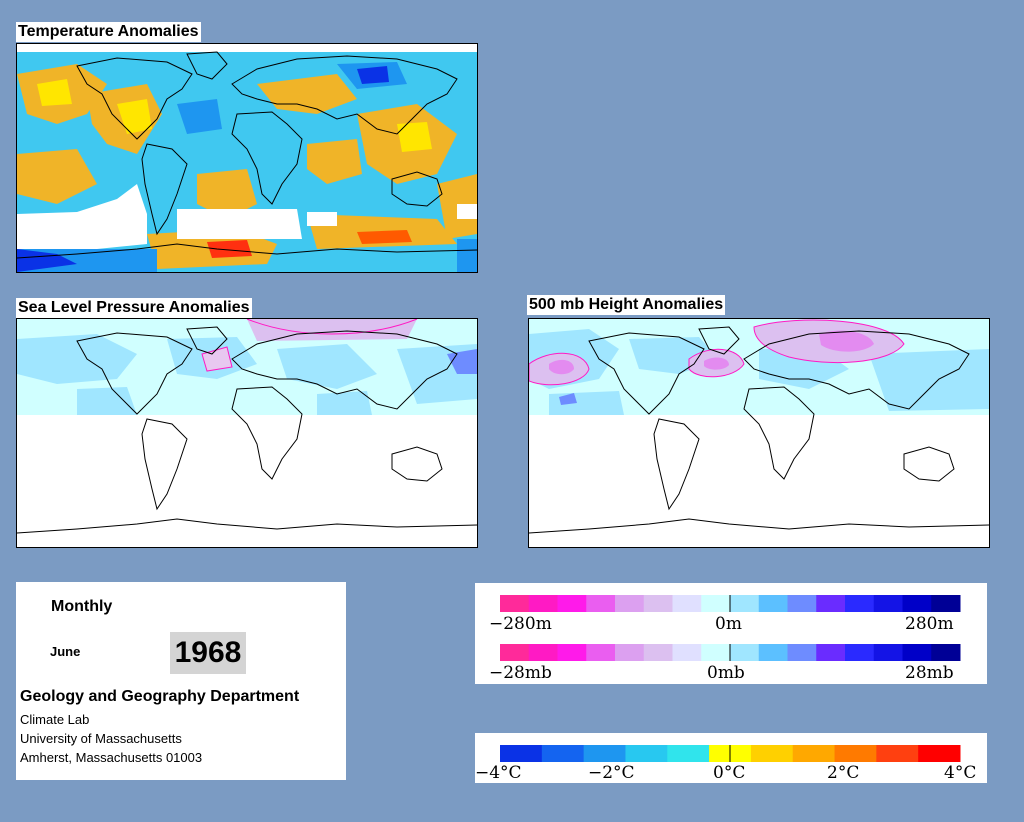 The width and height of the screenshot is (1024, 822). What do you see at coordinates (611, 773) in the screenshot?
I see `temperature-scale-label: −2°C` at bounding box center [611, 773].